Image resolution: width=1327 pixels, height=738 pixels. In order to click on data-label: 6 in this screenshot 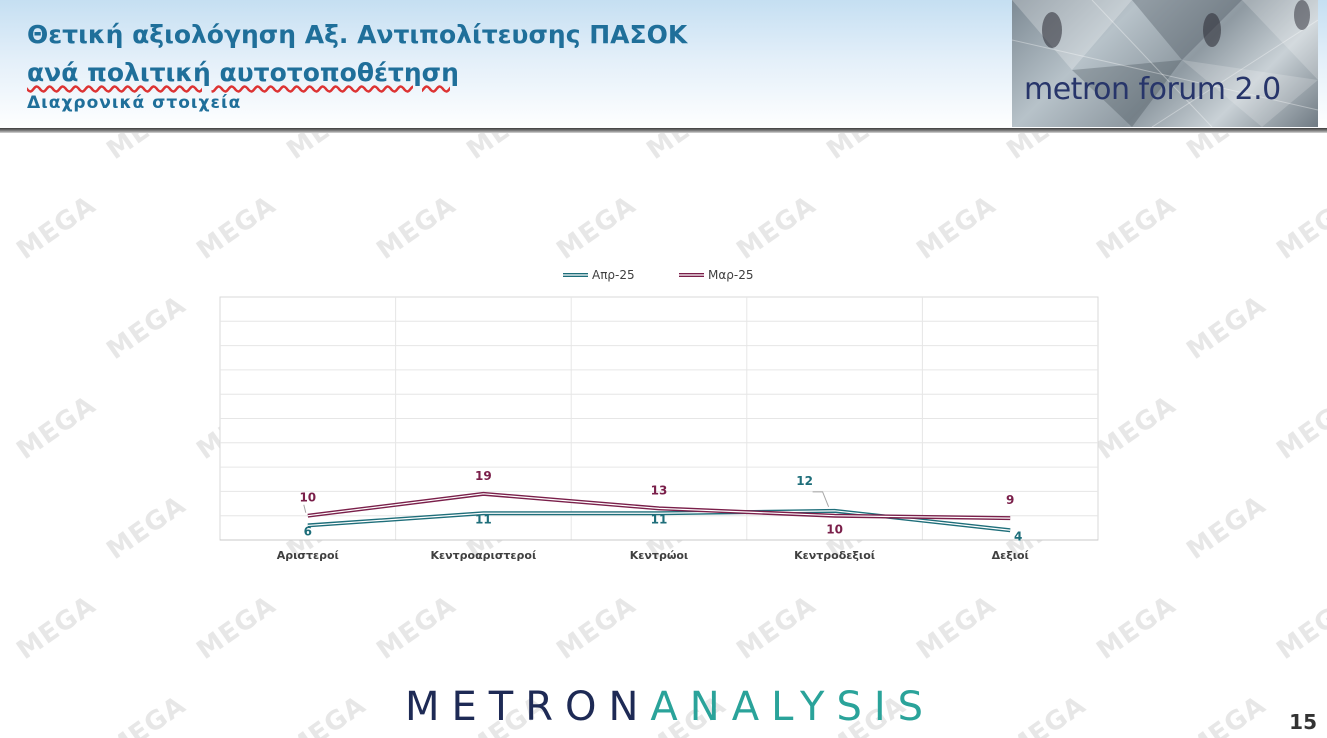, I will do `click(308, 531)`.